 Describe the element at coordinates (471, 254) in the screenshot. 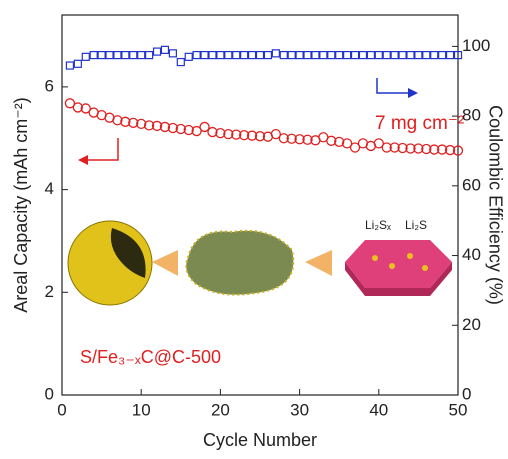

I see `y2-tick-label: 40` at that location.